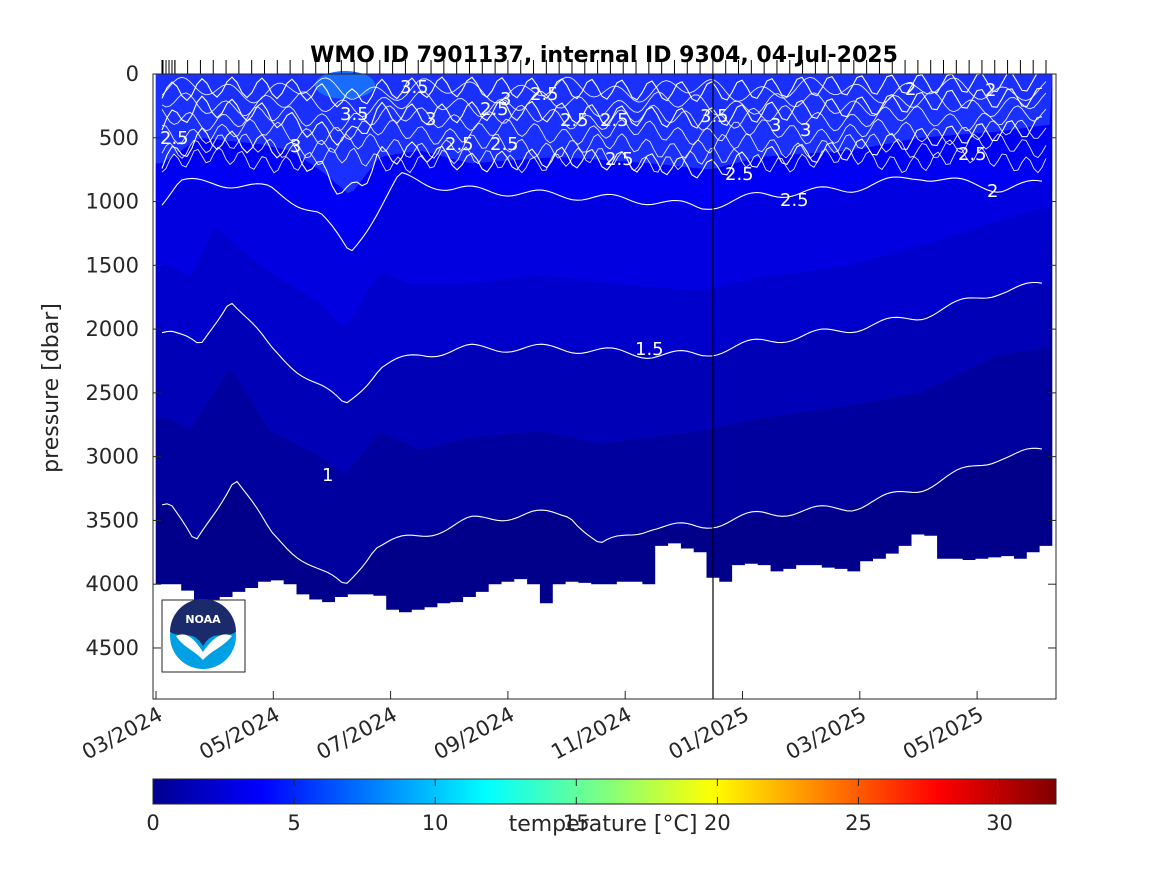  I want to click on y-tick-label: 0, so click(132, 74).